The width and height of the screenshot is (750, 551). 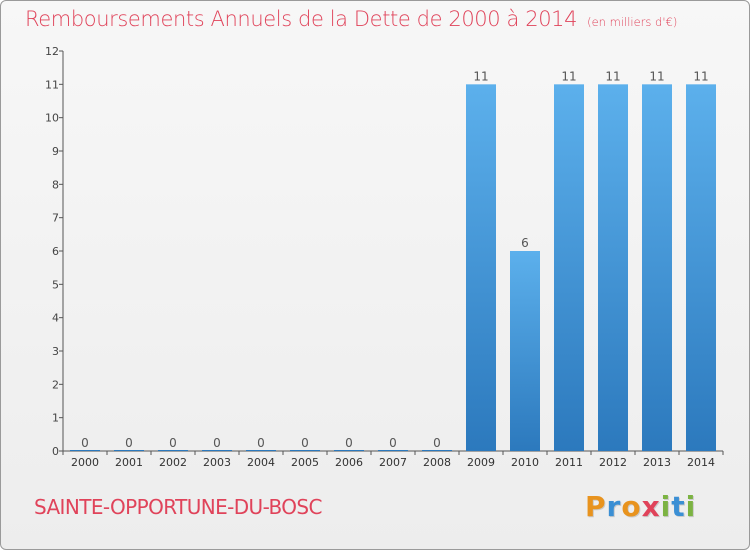 What do you see at coordinates (173, 462) in the screenshot?
I see `x-tick-label: 2002` at bounding box center [173, 462].